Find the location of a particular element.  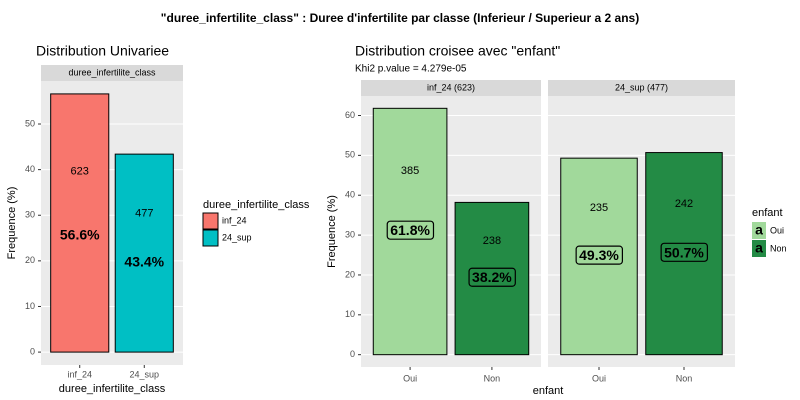

value-label: 49.3% is located at coordinates (599, 255).